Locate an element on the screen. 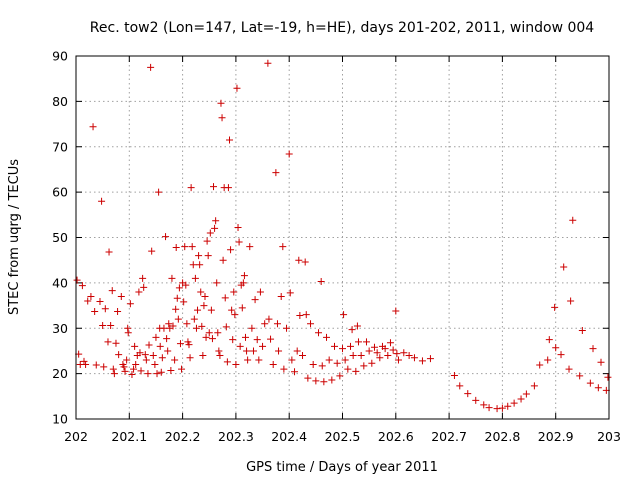 Image resolution: width=640 pixels, height=480 pixels. x-axis-label: GPS time / Days of year 2011 is located at coordinates (342, 467).